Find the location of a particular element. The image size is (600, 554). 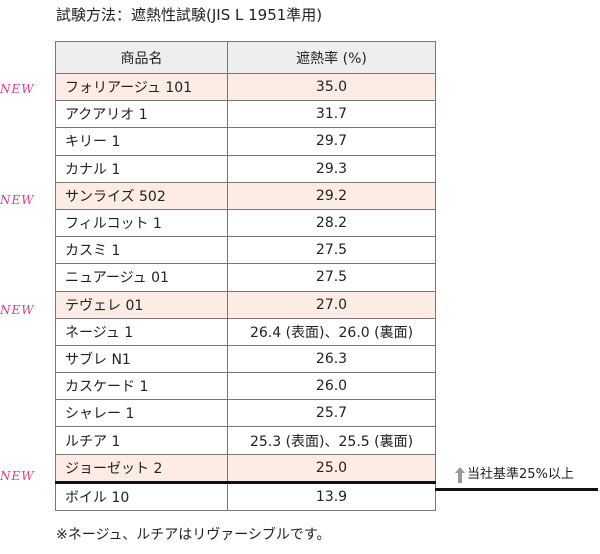

table-row: ネージュ 1 26.4 (表面)、26.0 (裏面) is located at coordinates (245, 331).